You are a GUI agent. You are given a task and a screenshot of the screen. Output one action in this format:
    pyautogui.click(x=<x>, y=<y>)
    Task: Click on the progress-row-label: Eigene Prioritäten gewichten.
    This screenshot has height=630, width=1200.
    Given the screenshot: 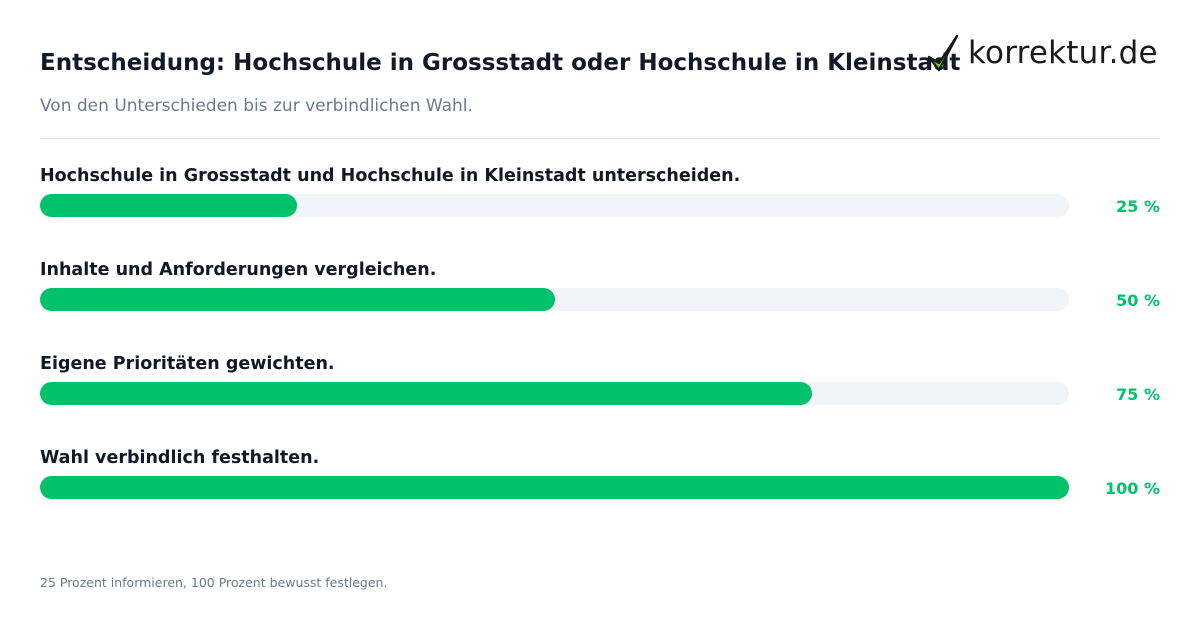 What is the action you would take?
    pyautogui.click(x=187, y=364)
    